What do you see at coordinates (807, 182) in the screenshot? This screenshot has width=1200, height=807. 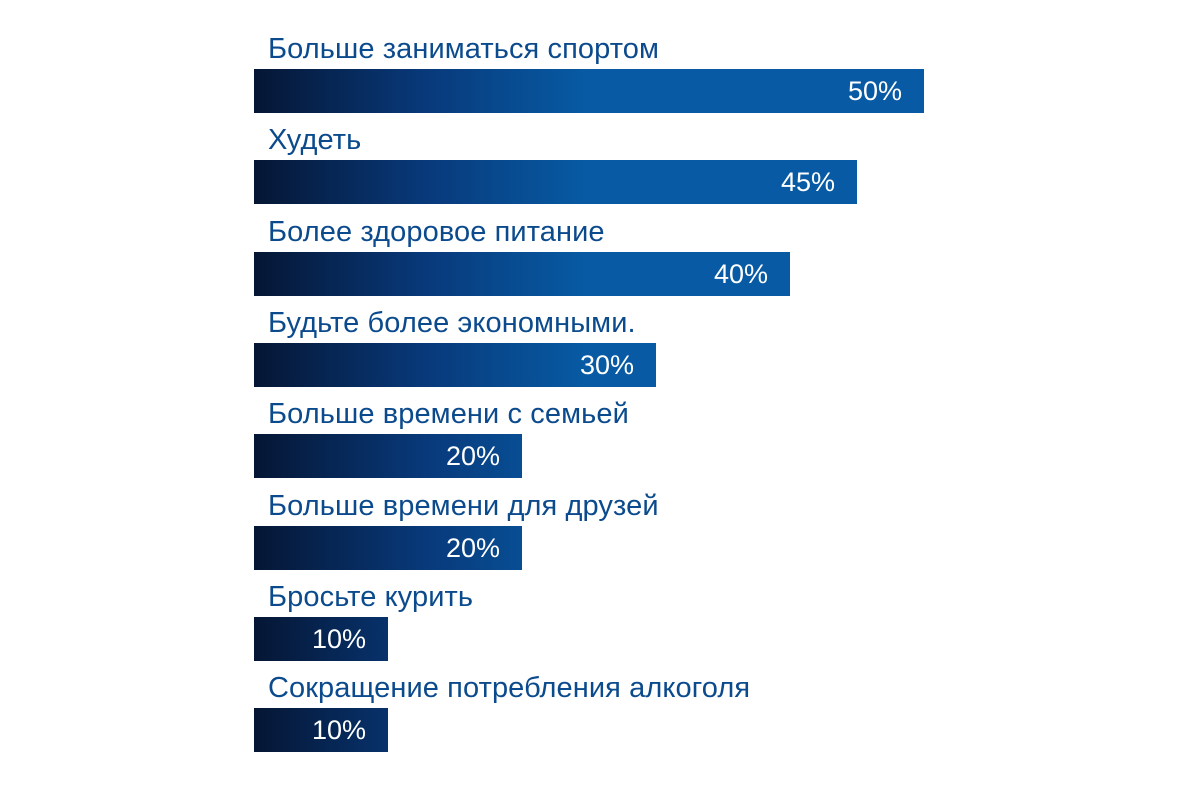 I see `bar-value-label: 45%` at bounding box center [807, 182].